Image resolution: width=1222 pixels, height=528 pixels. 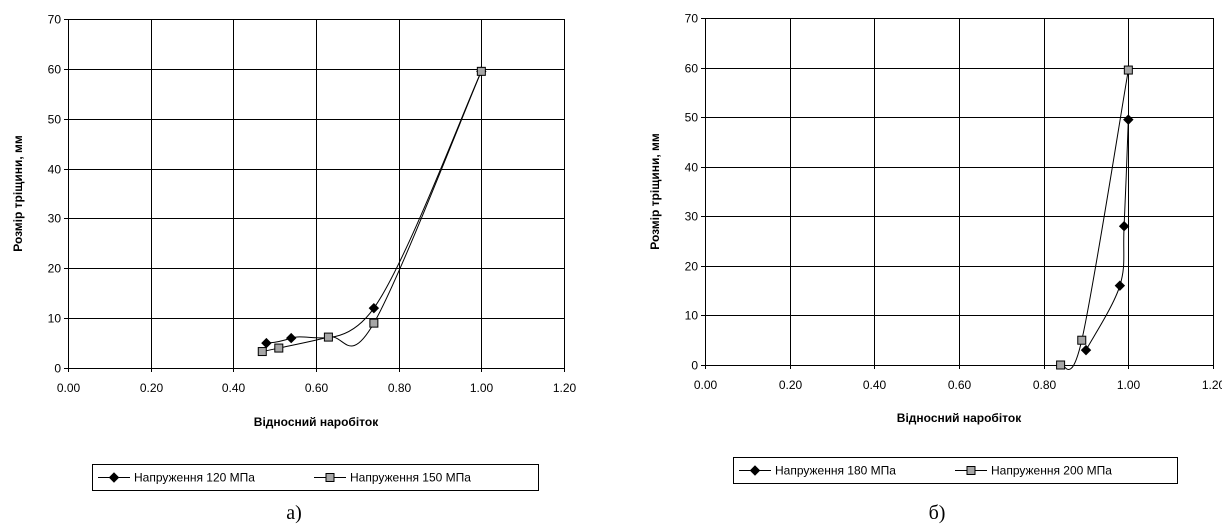 What do you see at coordinates (410, 478) in the screenshot?
I see `legend-label: Напруження 150 МПа` at bounding box center [410, 478].